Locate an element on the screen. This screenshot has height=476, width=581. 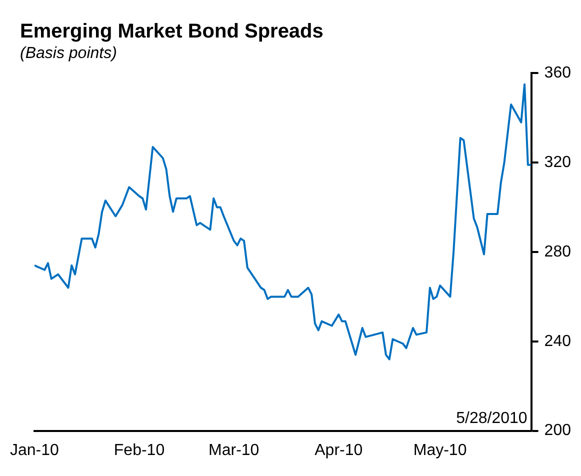
y-tick-label: 240 is located at coordinates (558, 341).